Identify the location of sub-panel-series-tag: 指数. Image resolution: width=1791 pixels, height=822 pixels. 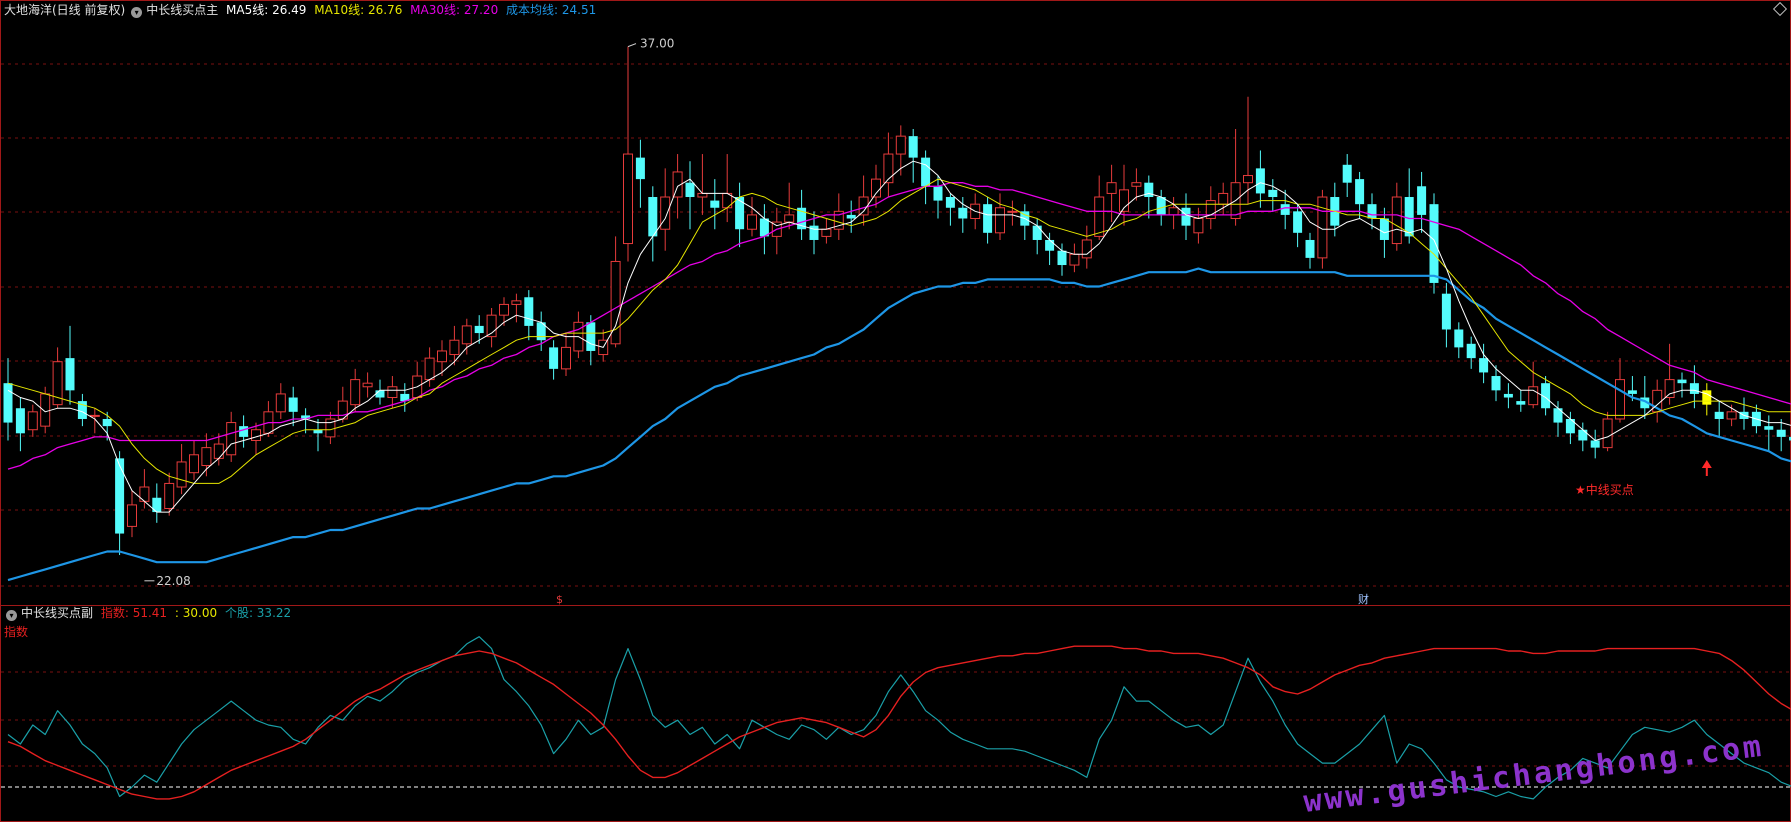
(16, 632).